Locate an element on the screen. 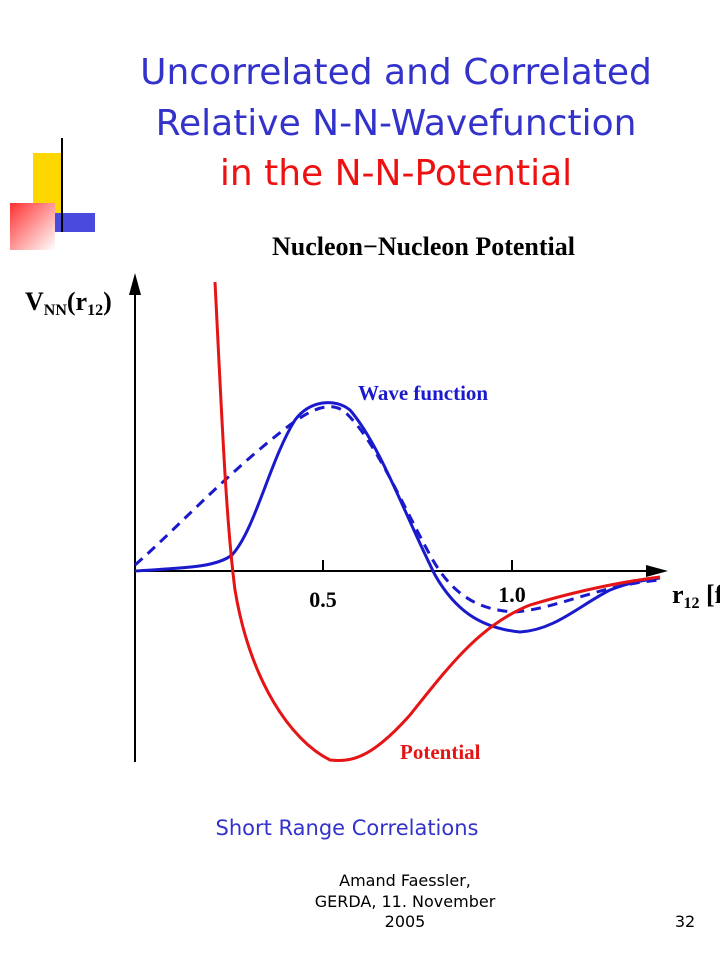 The height and width of the screenshot is (960, 720). title-line: Relative N-N-Wavefunction is located at coordinates (396, 123).